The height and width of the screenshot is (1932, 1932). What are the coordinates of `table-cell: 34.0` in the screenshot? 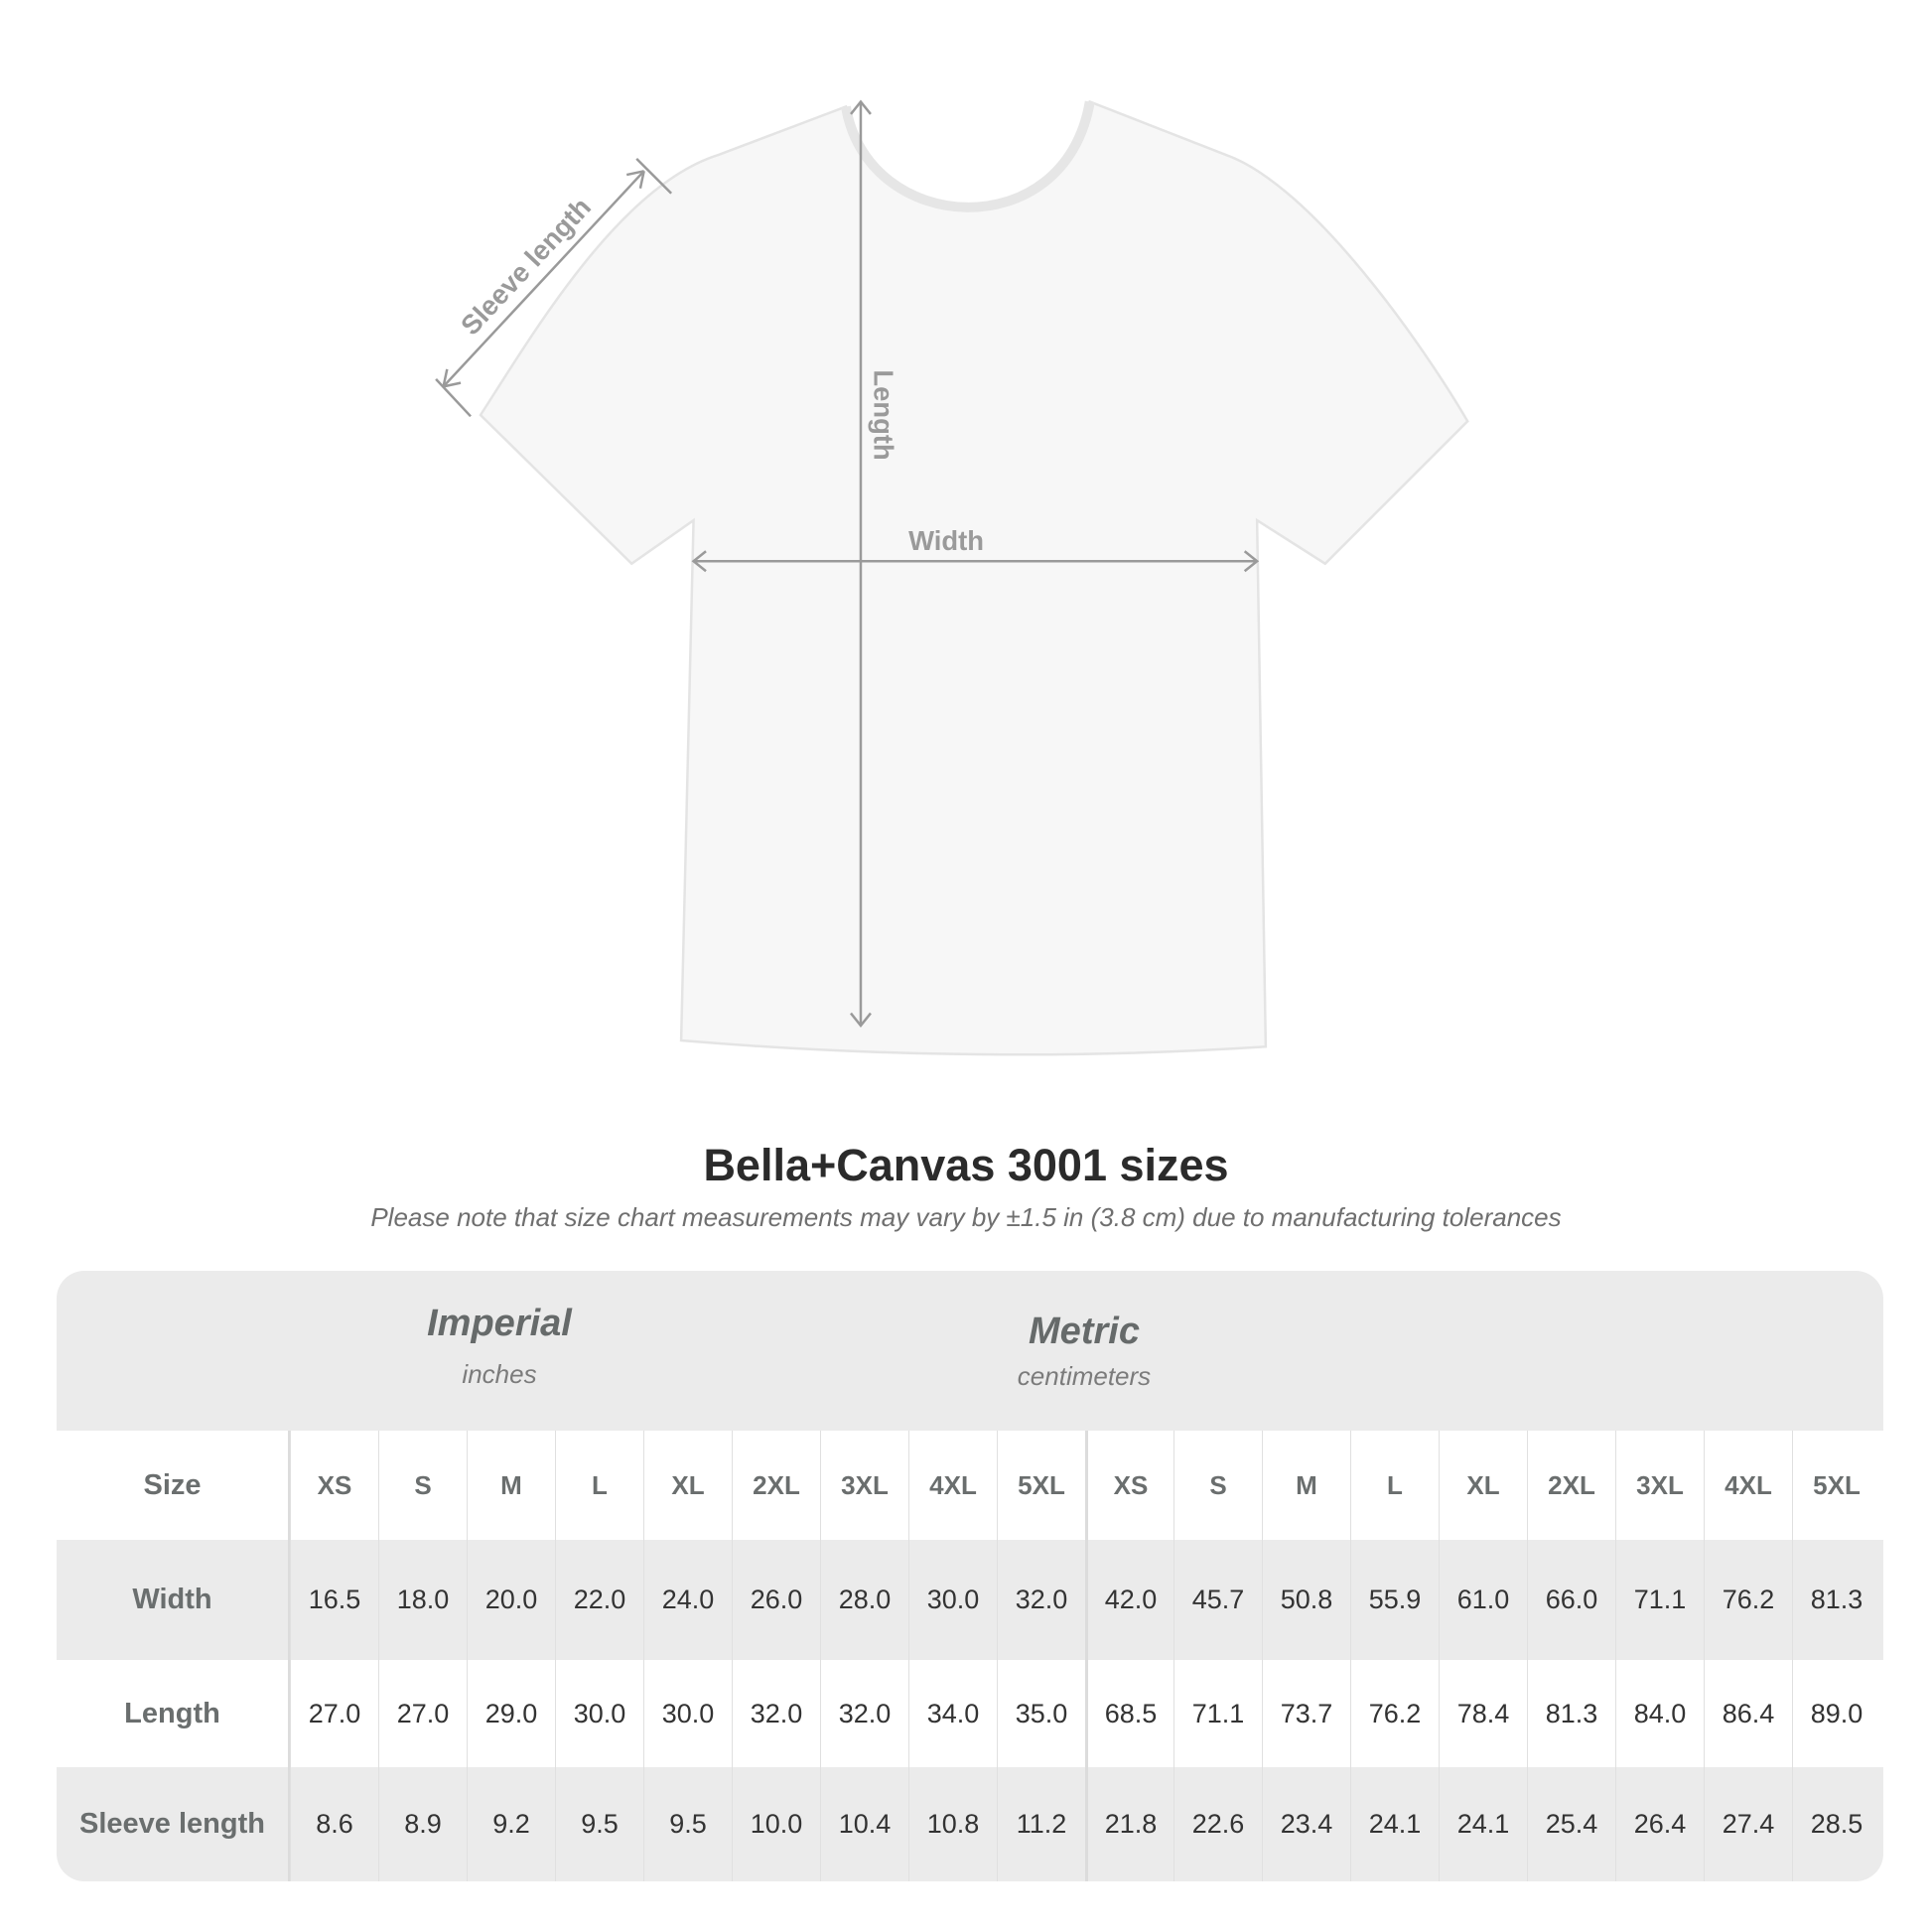 It's located at (953, 1714).